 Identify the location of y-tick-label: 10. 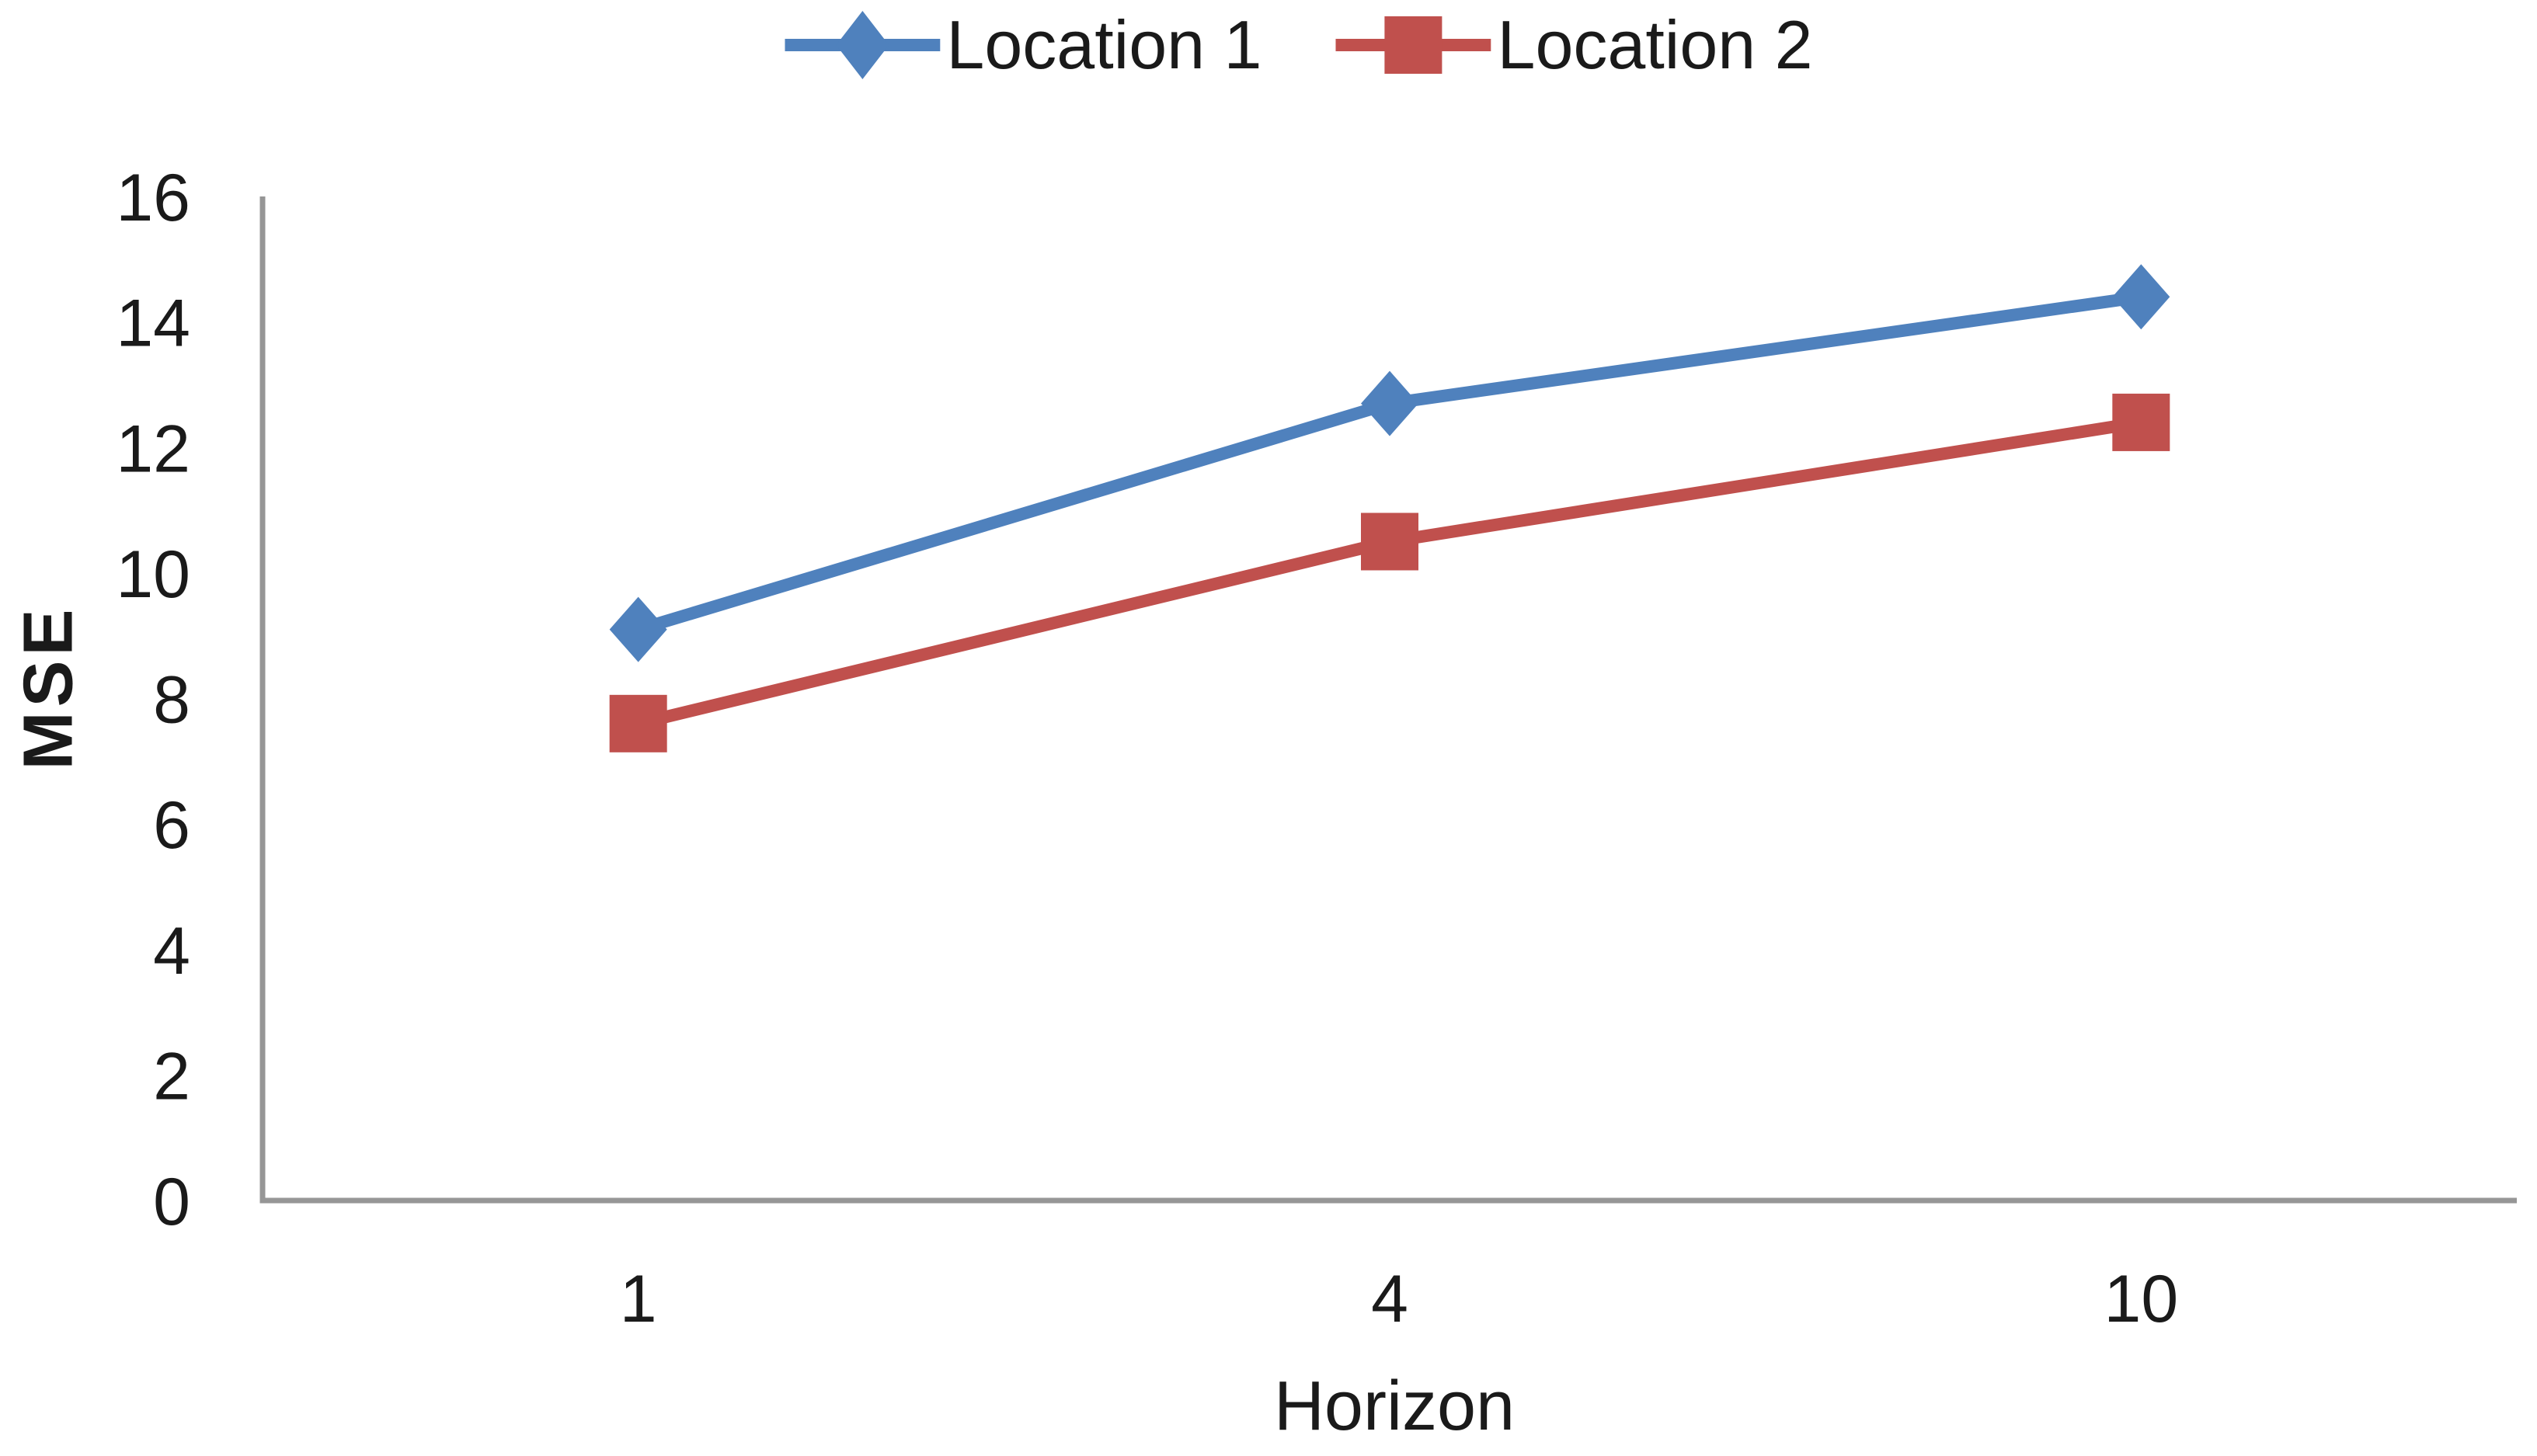
(153, 574).